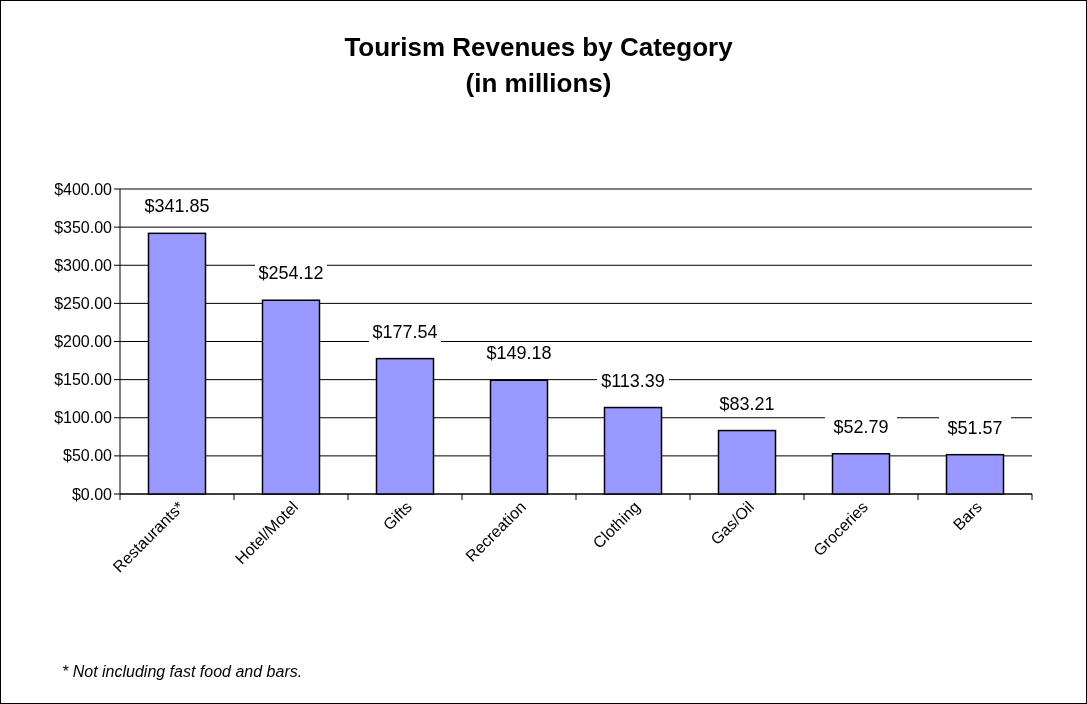 Image resolution: width=1087 pixels, height=704 pixels. I want to click on y-tick-label: $200.00, so click(83, 342).